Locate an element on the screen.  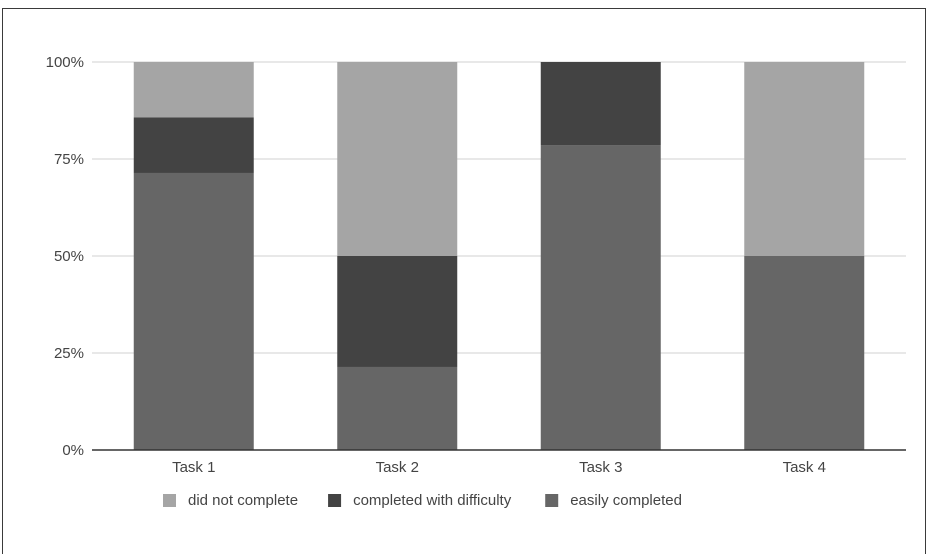
y-tick-label: 50% is located at coordinates (69, 256).